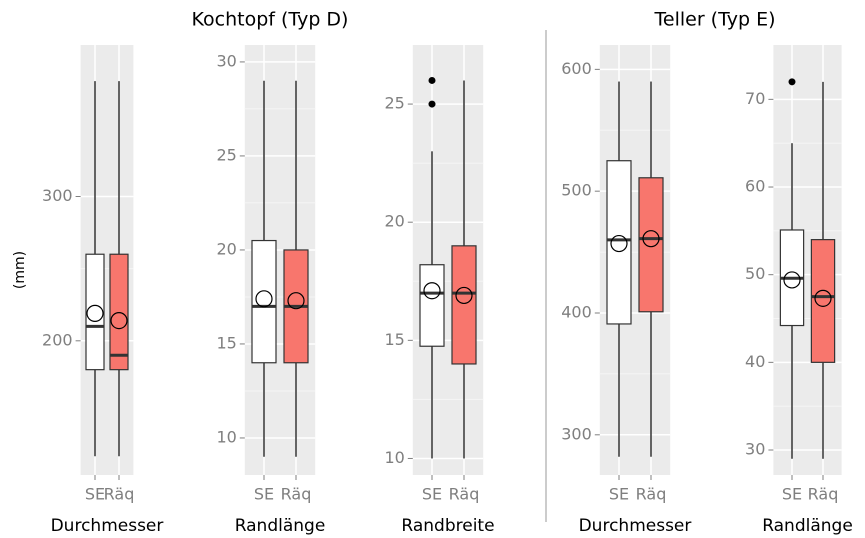 This screenshot has height=538, width=865. I want to click on y-tick-label: 40, so click(755, 361).